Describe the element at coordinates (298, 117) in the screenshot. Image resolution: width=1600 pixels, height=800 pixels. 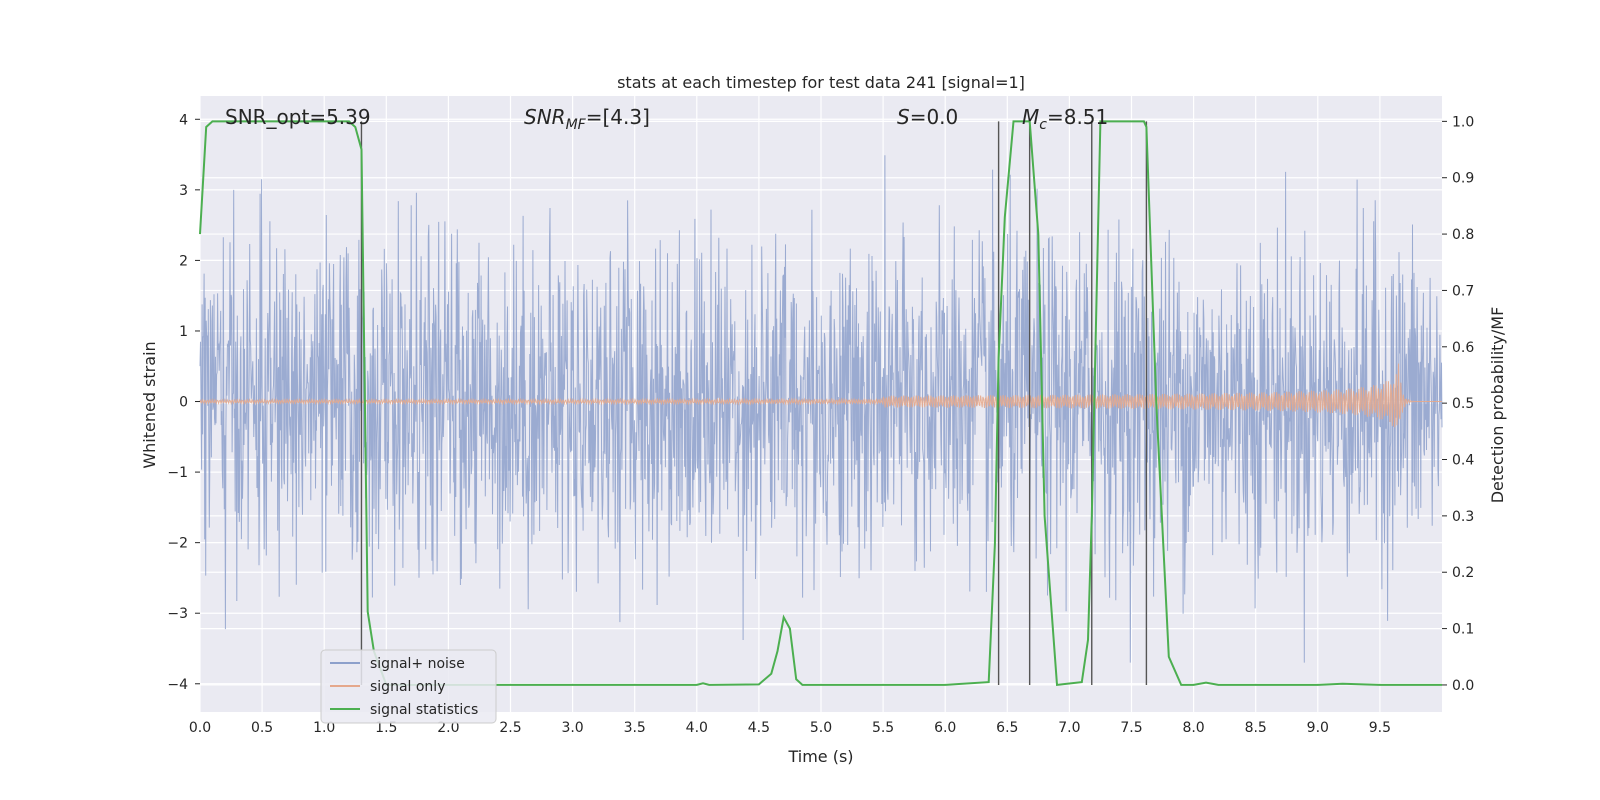
I see `annotation-snr-opt: SNR_opt=5.39` at that location.